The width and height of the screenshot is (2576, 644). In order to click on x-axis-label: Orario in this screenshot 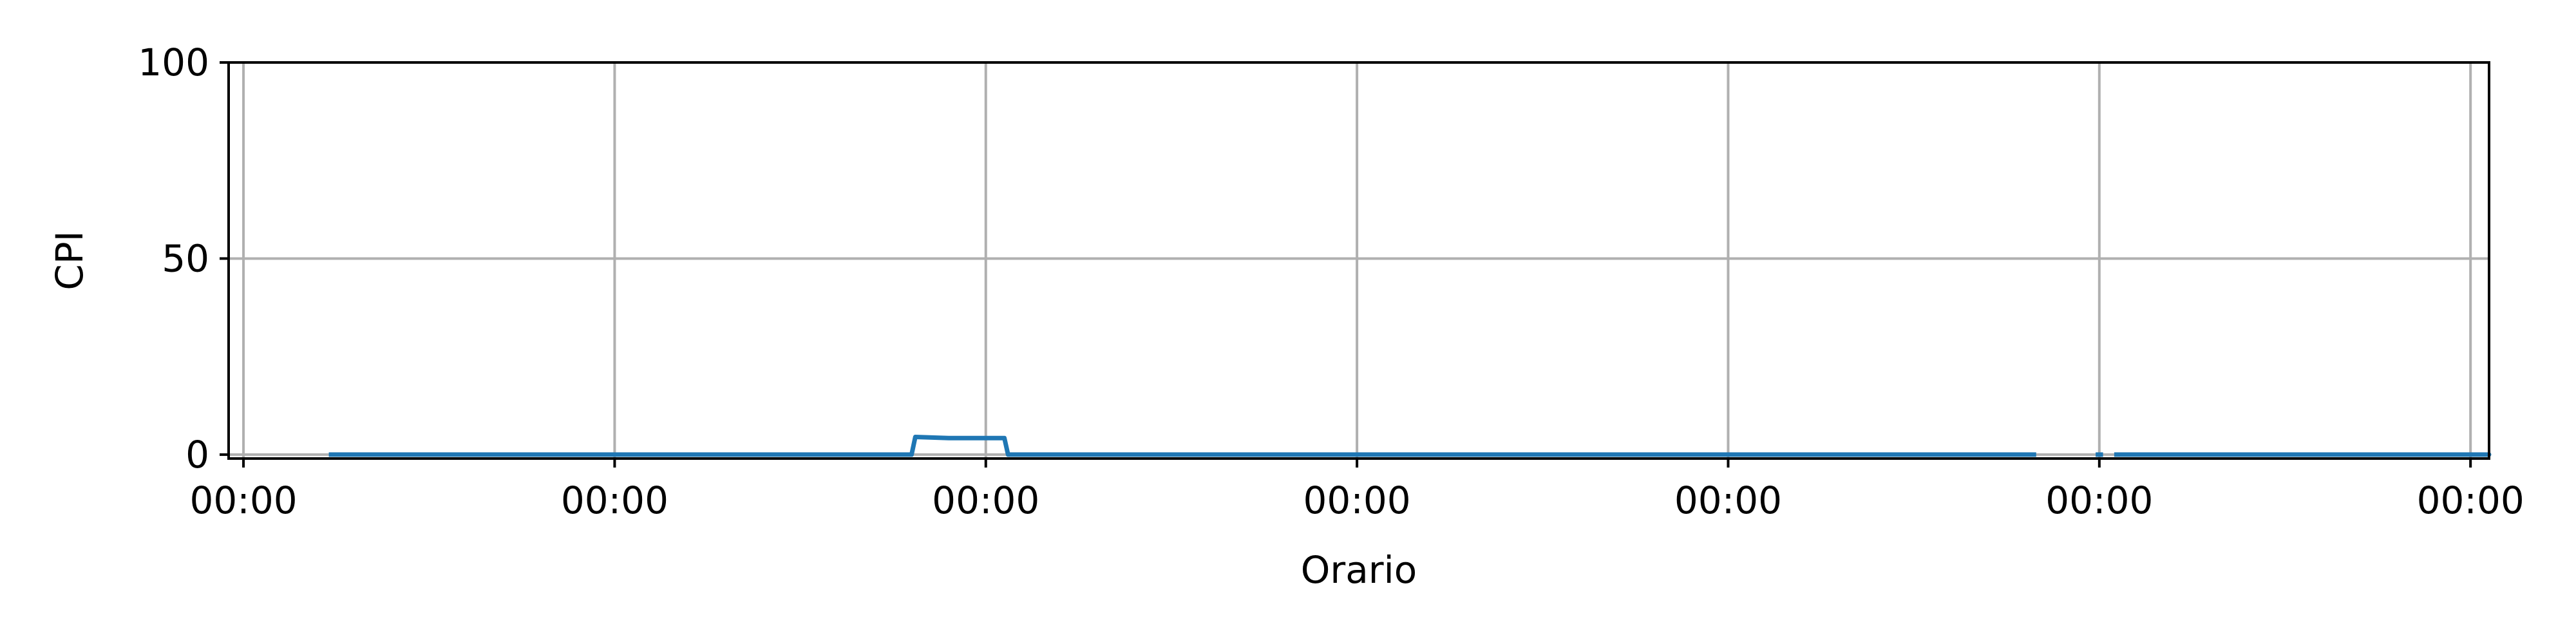, I will do `click(1359, 570)`.